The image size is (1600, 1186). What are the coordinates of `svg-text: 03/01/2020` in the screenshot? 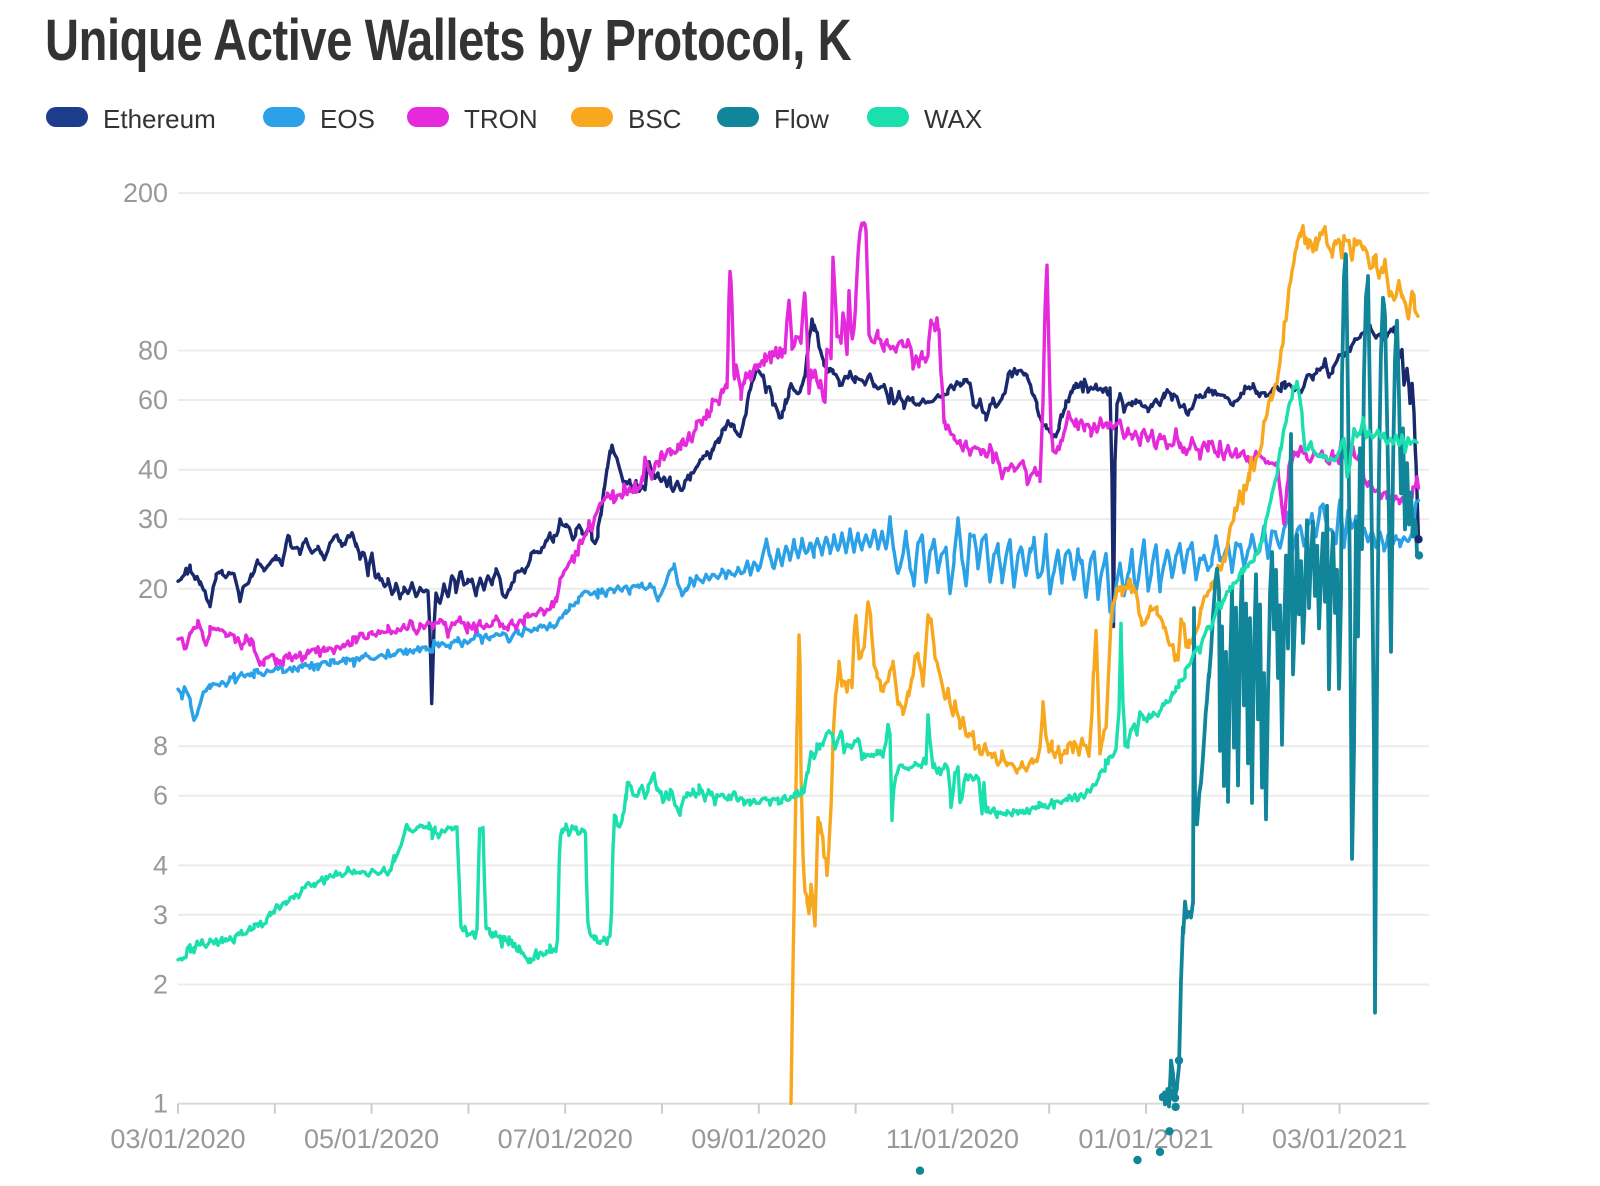 It's located at (177, 1139).